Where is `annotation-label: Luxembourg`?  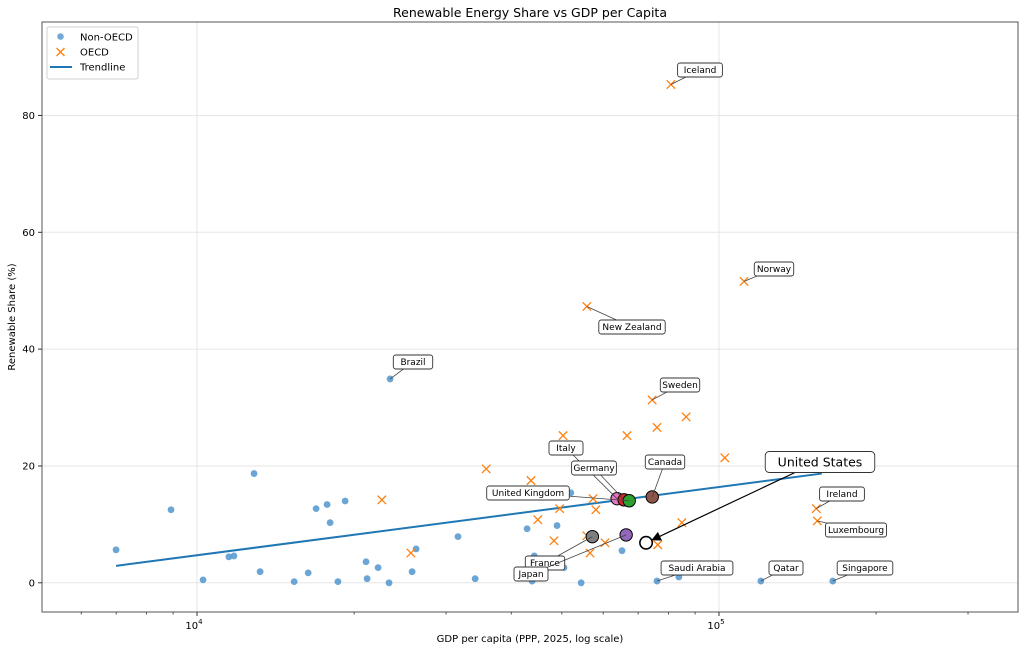 annotation-label: Luxembourg is located at coordinates (856, 531).